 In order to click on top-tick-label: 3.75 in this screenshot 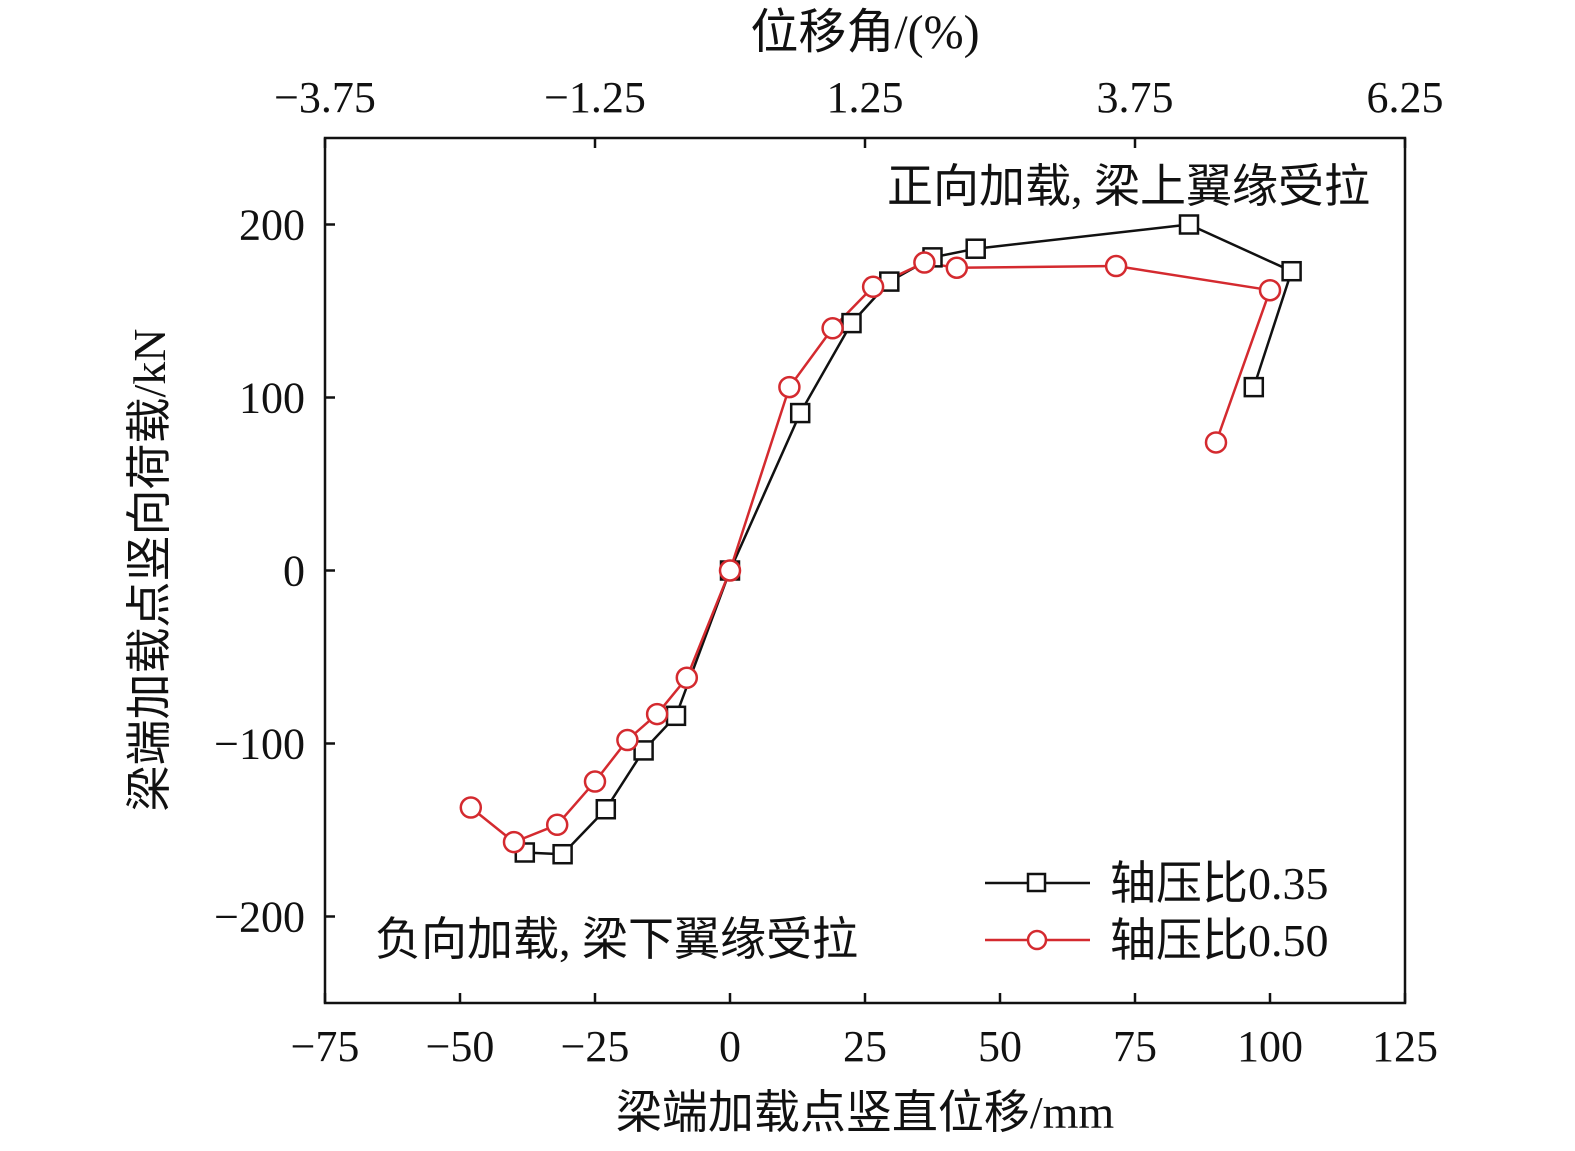, I will do `click(1135, 97)`.